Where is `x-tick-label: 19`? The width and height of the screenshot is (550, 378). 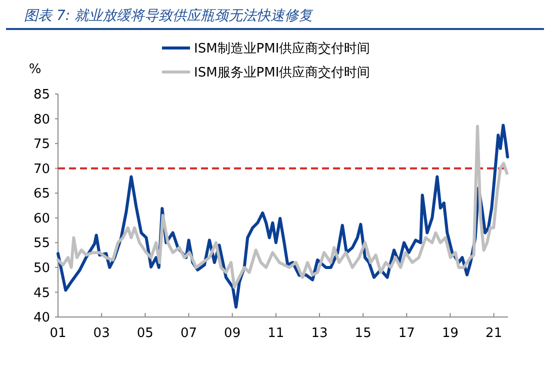
x-tick-label: 19 is located at coordinates (450, 333).